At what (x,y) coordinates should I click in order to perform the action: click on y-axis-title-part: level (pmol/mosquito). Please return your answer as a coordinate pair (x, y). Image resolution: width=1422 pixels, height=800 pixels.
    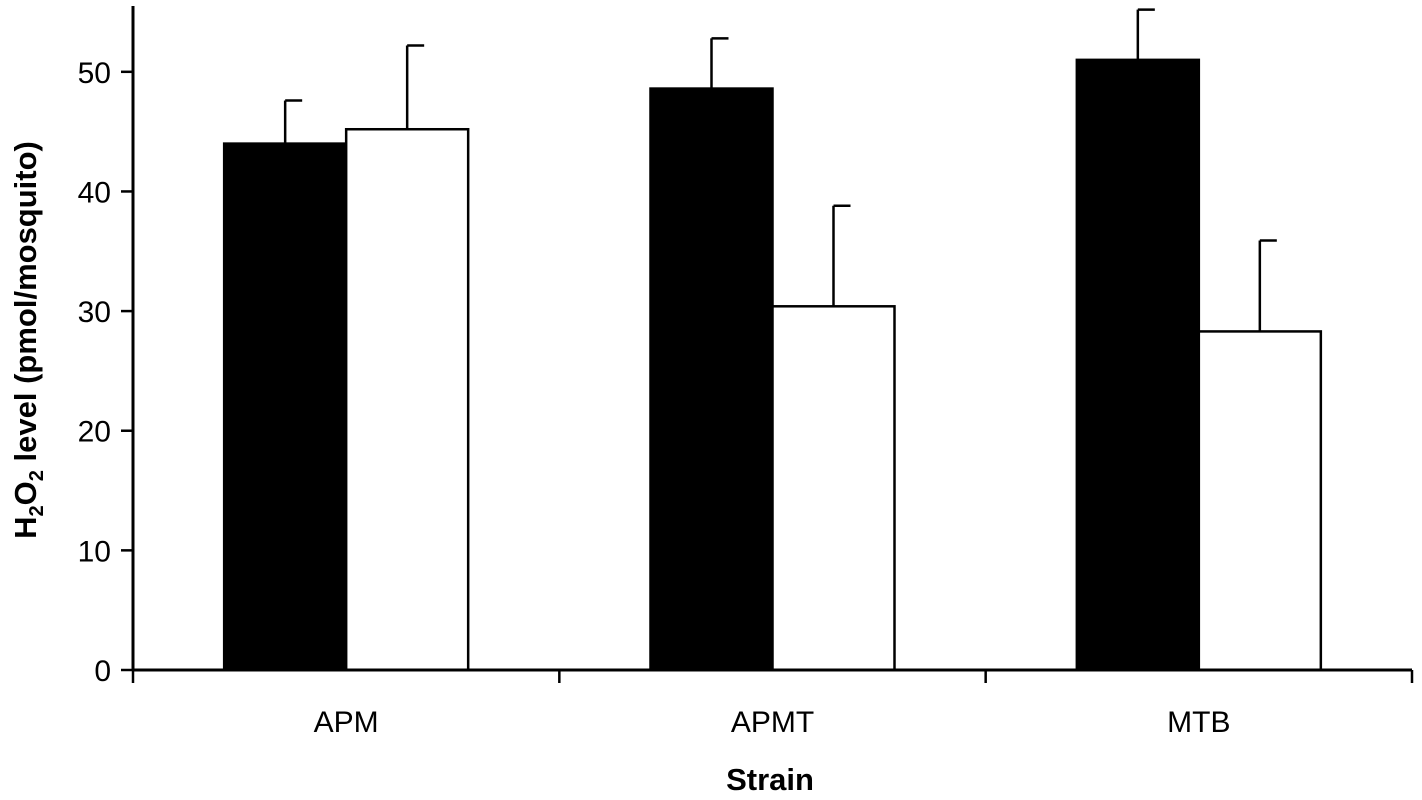
    Looking at the image, I should click on (25, 305).